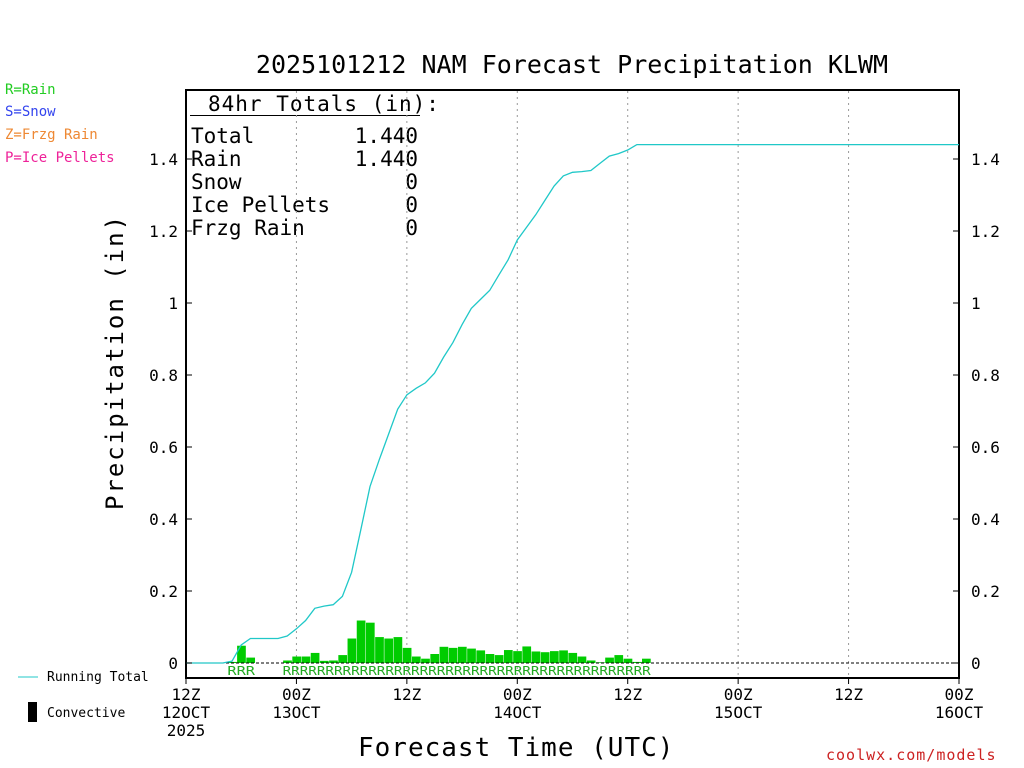  I want to click on y-tick-label-left: 0, so click(173, 663).